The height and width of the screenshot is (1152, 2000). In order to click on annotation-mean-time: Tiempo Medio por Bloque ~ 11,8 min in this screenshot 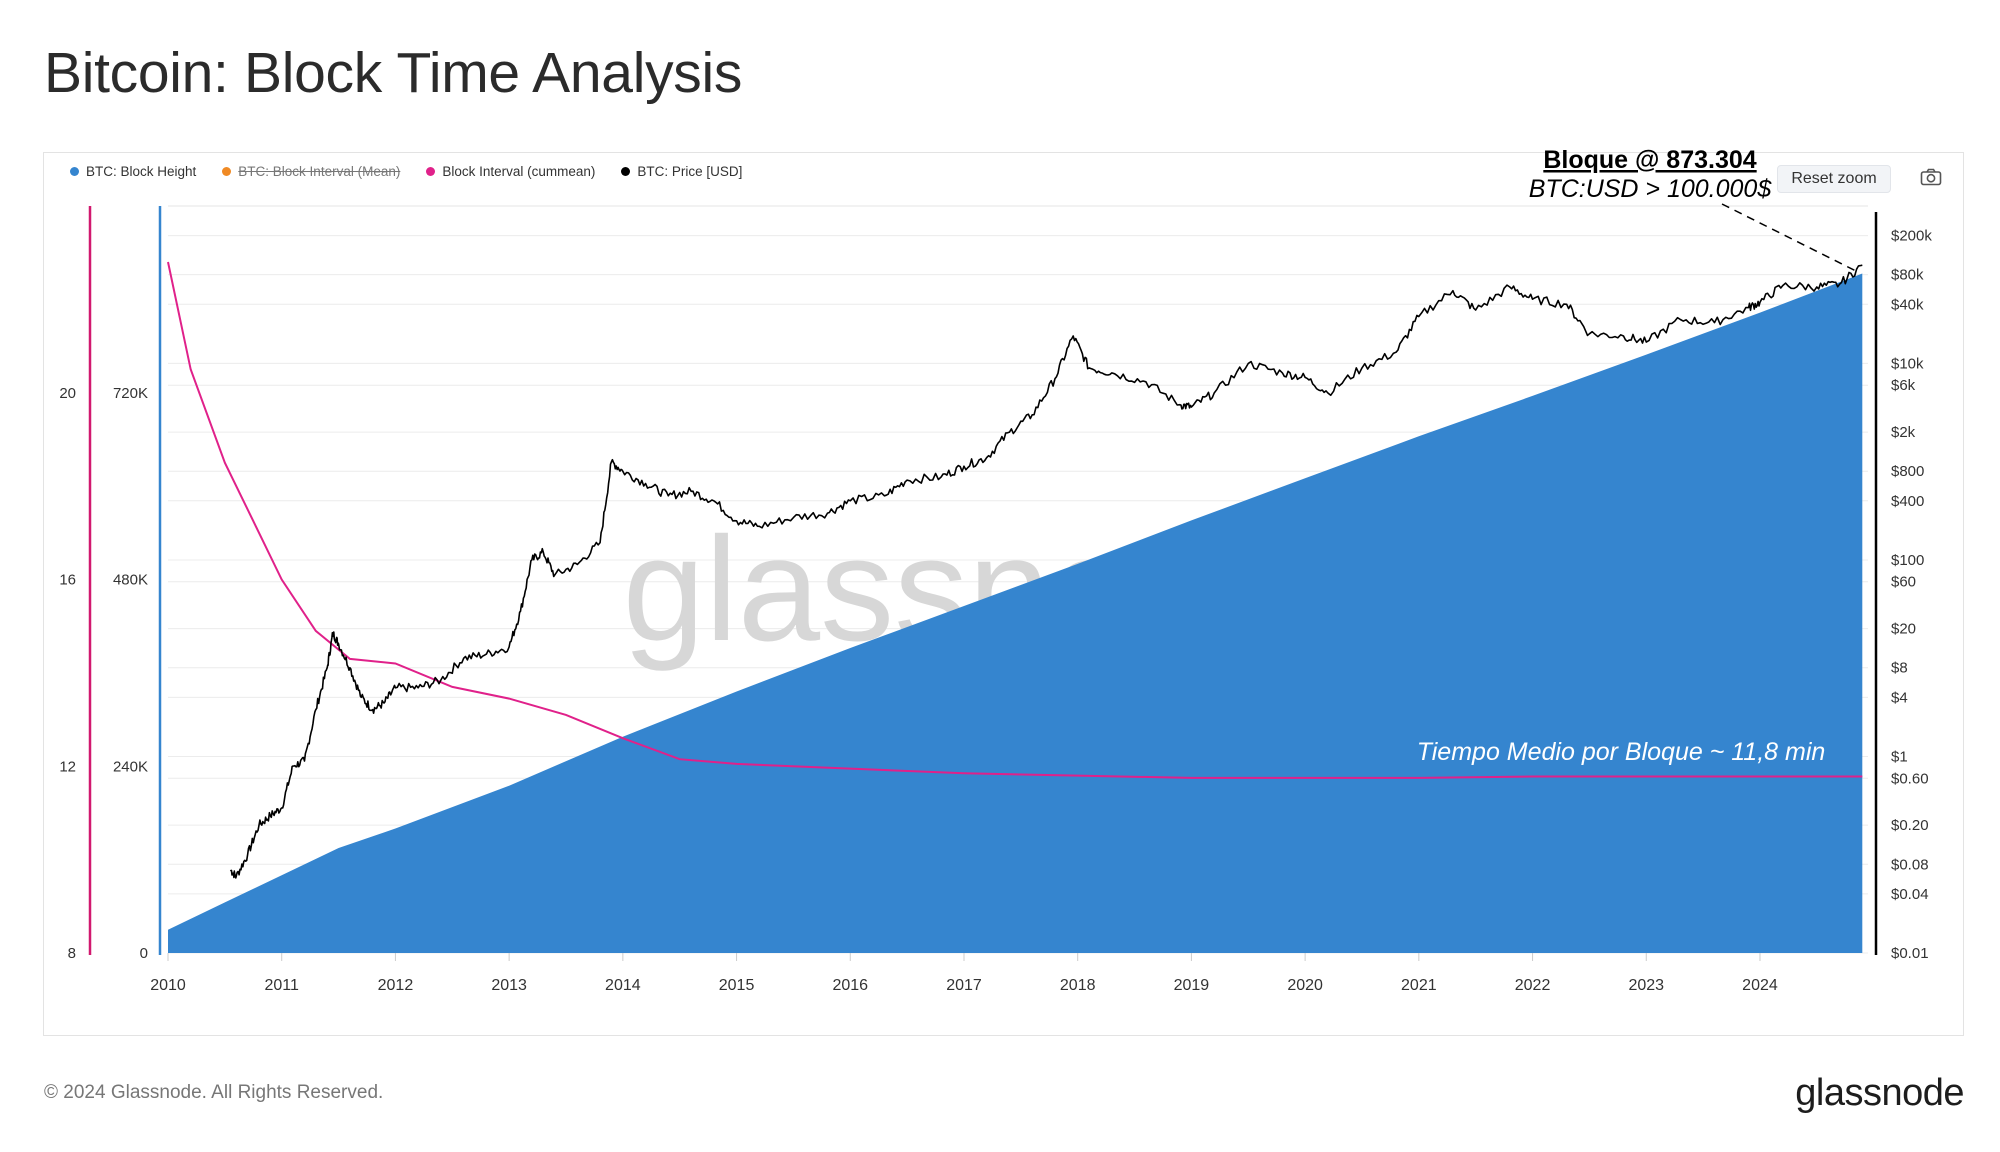, I will do `click(1621, 752)`.